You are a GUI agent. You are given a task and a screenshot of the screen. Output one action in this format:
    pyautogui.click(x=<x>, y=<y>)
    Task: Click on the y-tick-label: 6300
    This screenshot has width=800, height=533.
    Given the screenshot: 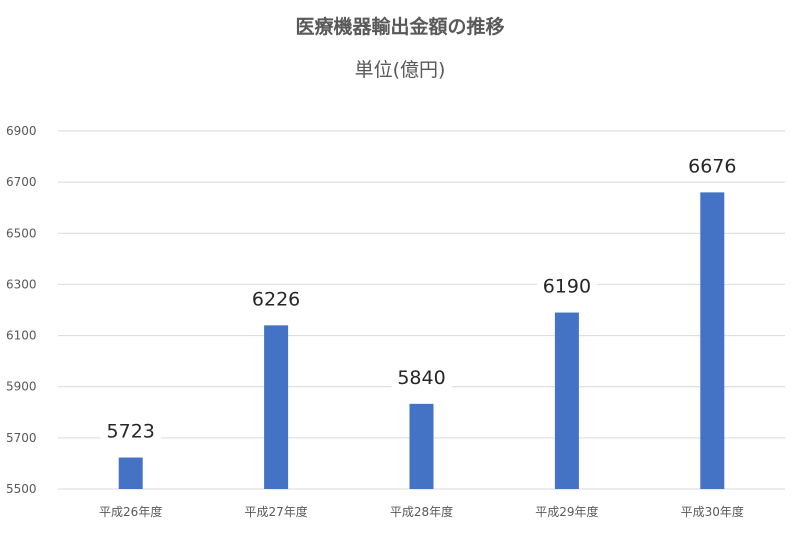 What is the action you would take?
    pyautogui.click(x=21, y=284)
    